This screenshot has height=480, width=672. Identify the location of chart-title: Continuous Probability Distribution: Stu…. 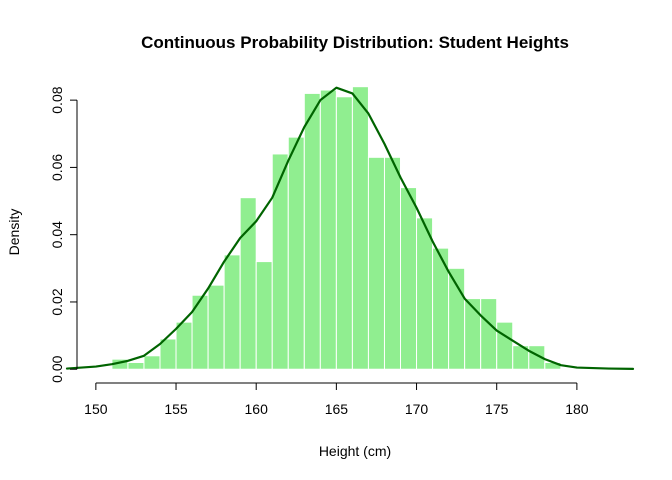
(355, 42).